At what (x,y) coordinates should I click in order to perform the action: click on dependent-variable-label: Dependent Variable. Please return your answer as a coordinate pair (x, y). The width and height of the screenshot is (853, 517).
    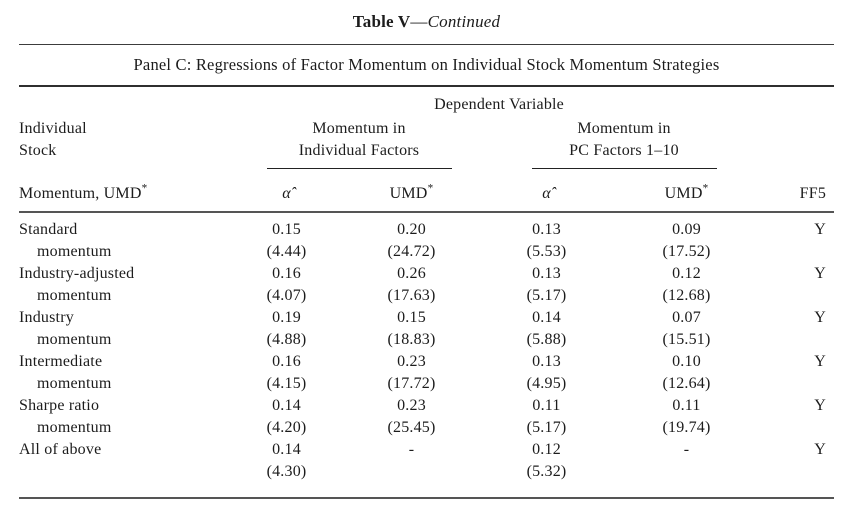
    Looking at the image, I should click on (499, 104).